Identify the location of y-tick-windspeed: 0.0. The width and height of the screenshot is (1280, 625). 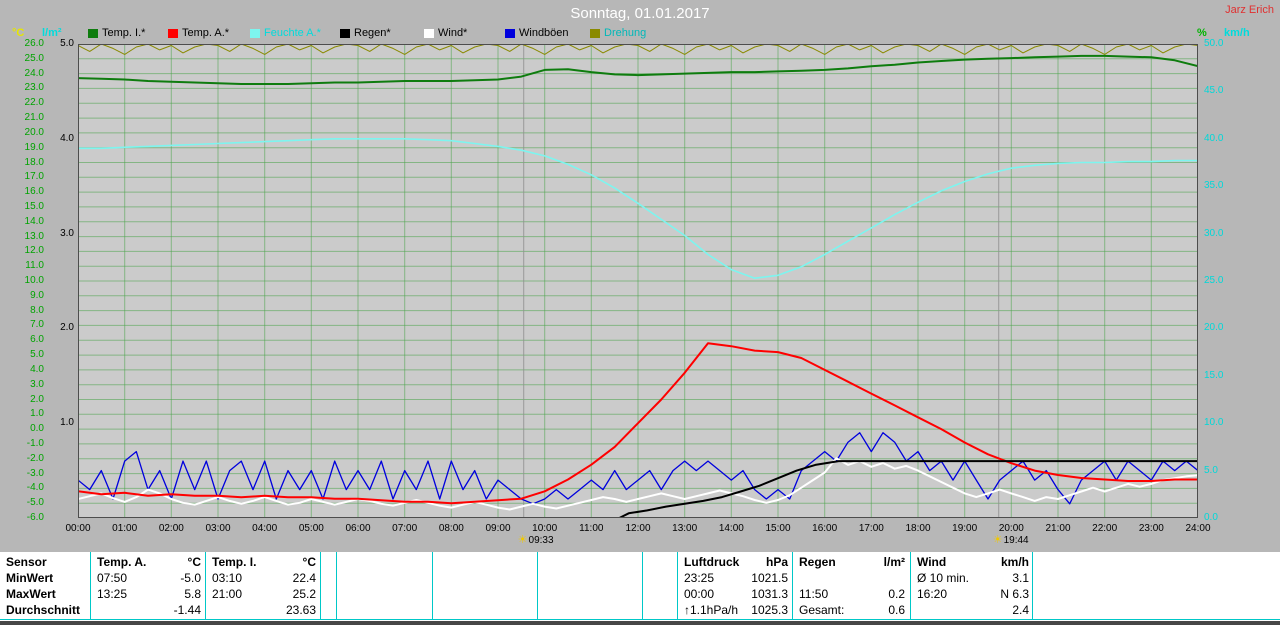
(1211, 517).